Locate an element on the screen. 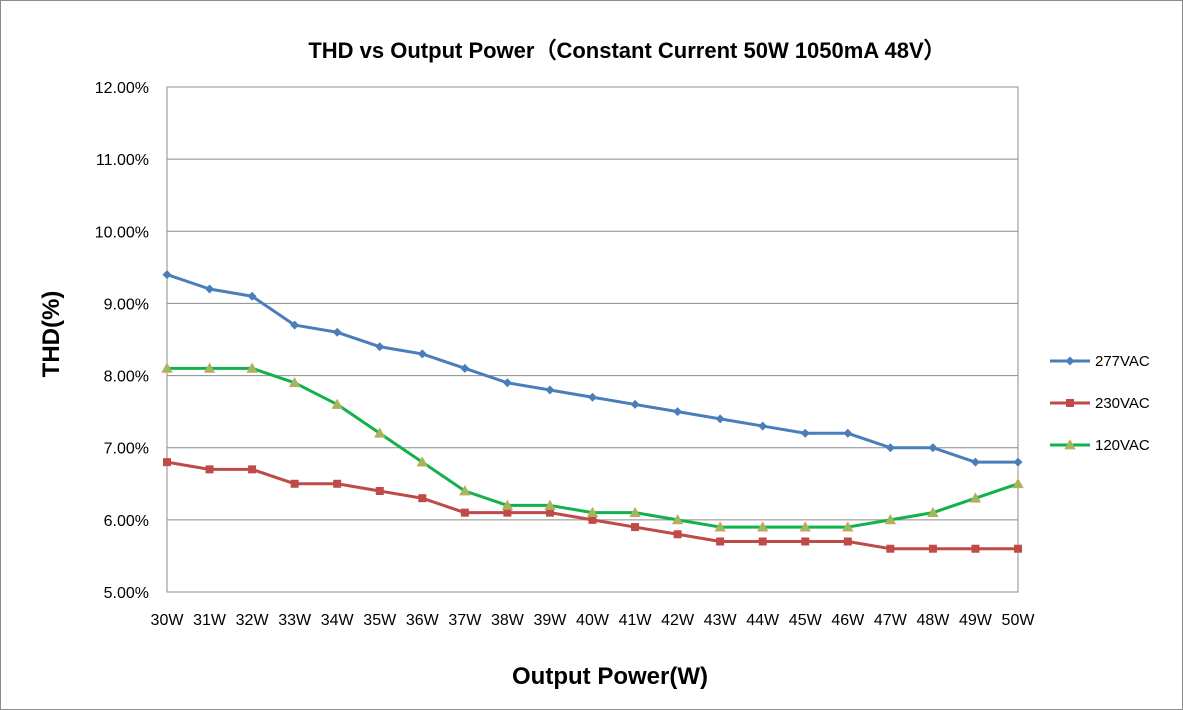  x-tick-label: 32W is located at coordinates (253, 620).